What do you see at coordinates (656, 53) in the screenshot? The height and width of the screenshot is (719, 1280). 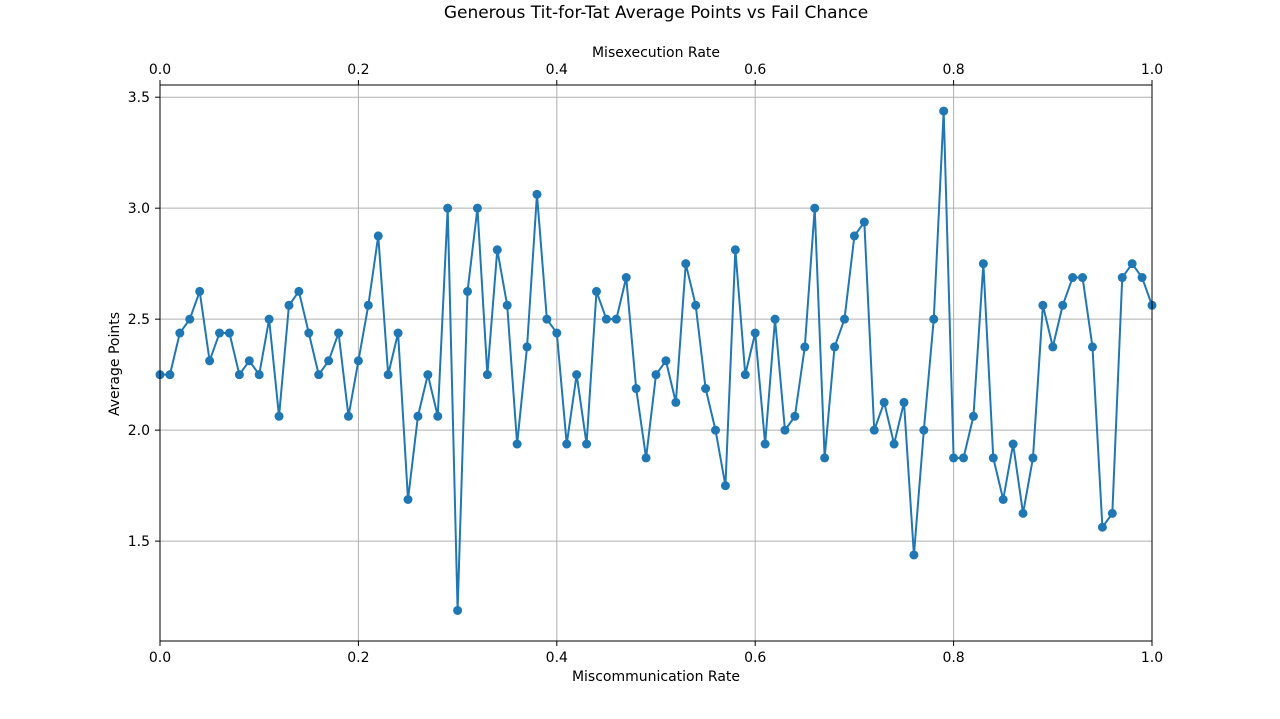 I see `top-axis-title: Misexecution Rate` at bounding box center [656, 53].